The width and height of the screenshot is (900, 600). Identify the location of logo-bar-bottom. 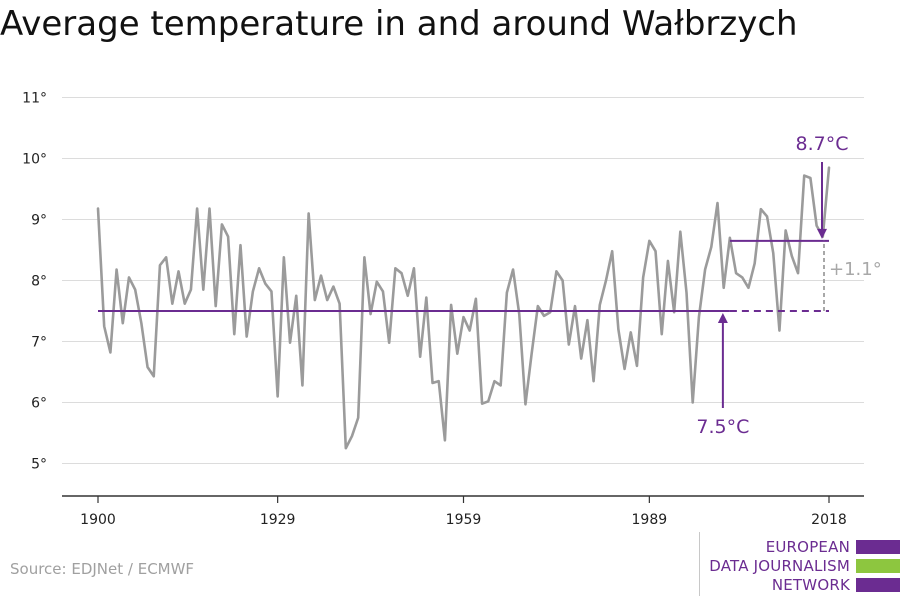
(878, 585).